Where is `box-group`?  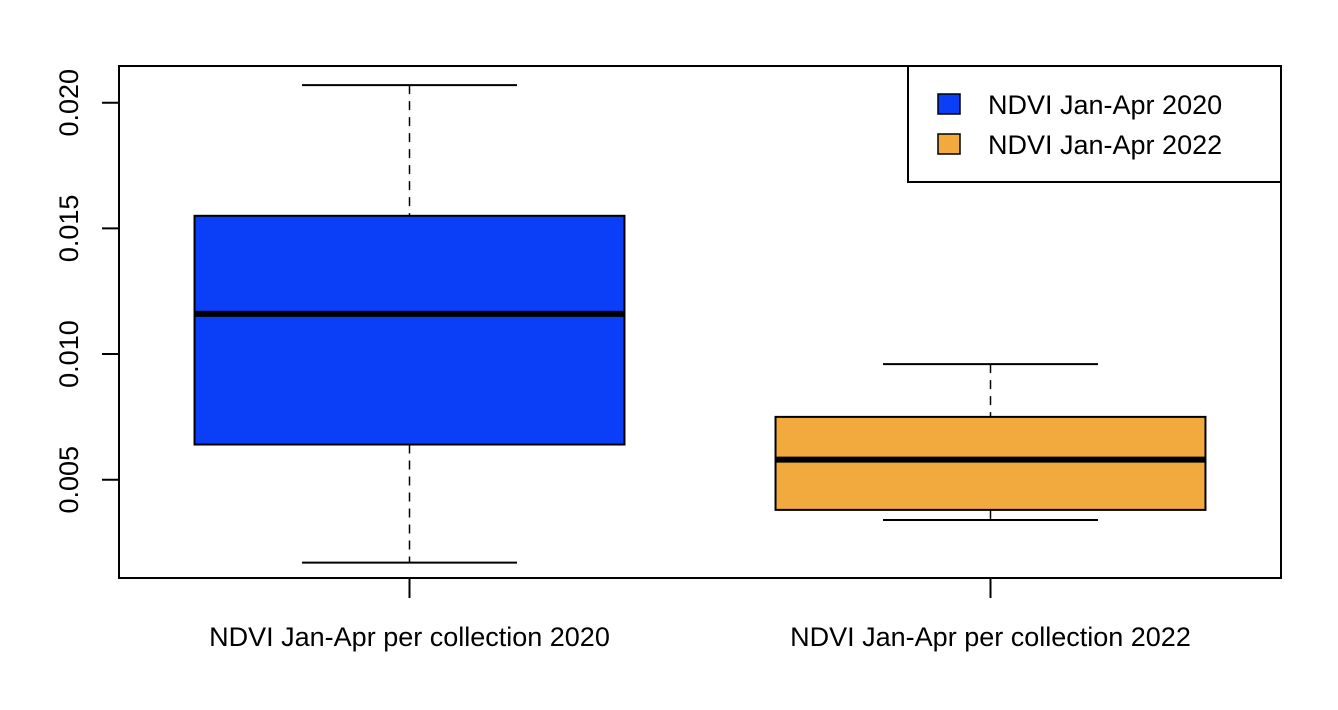 box-group is located at coordinates (990, 442).